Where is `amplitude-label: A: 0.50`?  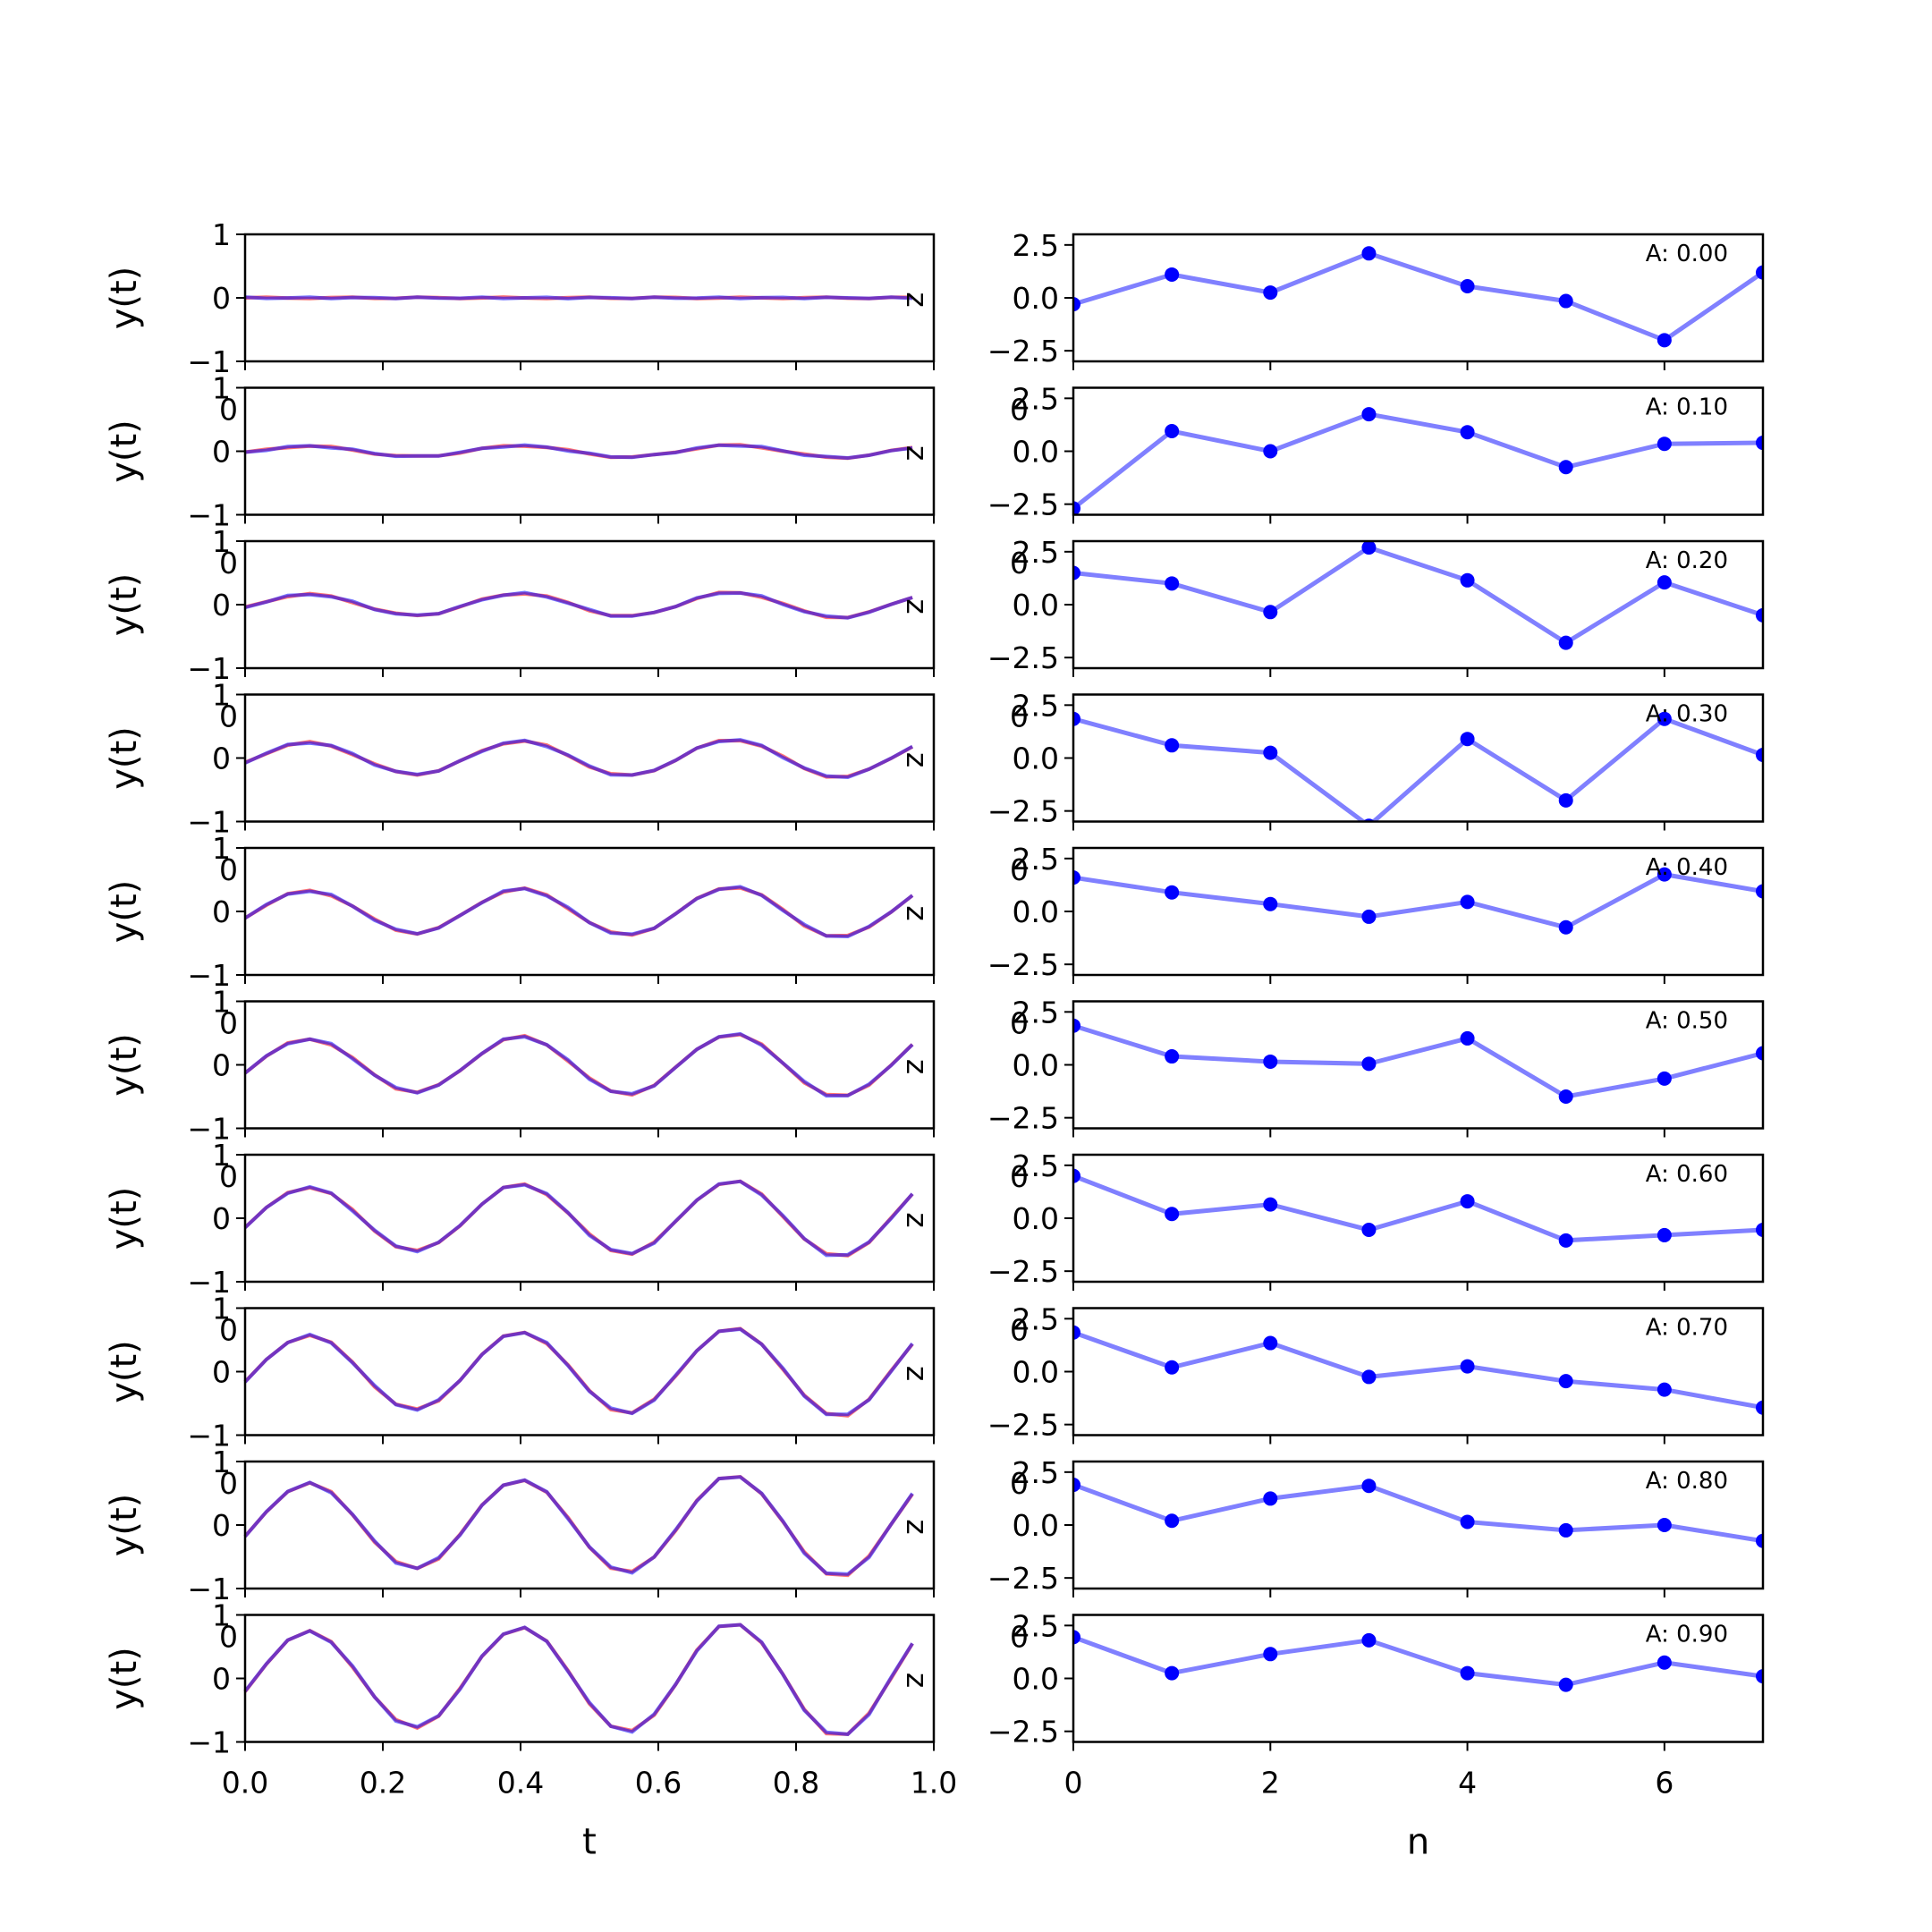
amplitude-label: A: 0.50 is located at coordinates (1687, 1021).